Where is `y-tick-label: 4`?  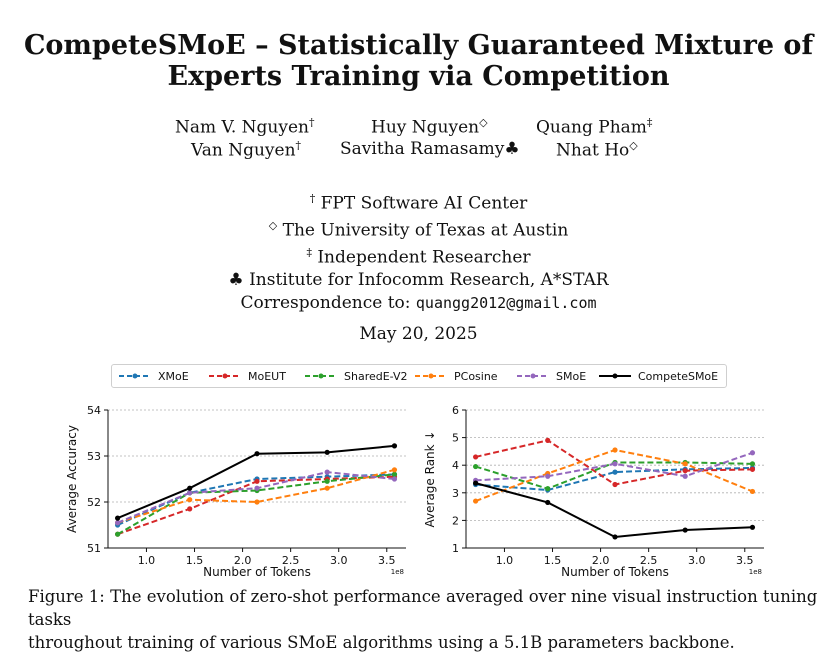
y-tick-label: 4 is located at coordinates (455, 465).